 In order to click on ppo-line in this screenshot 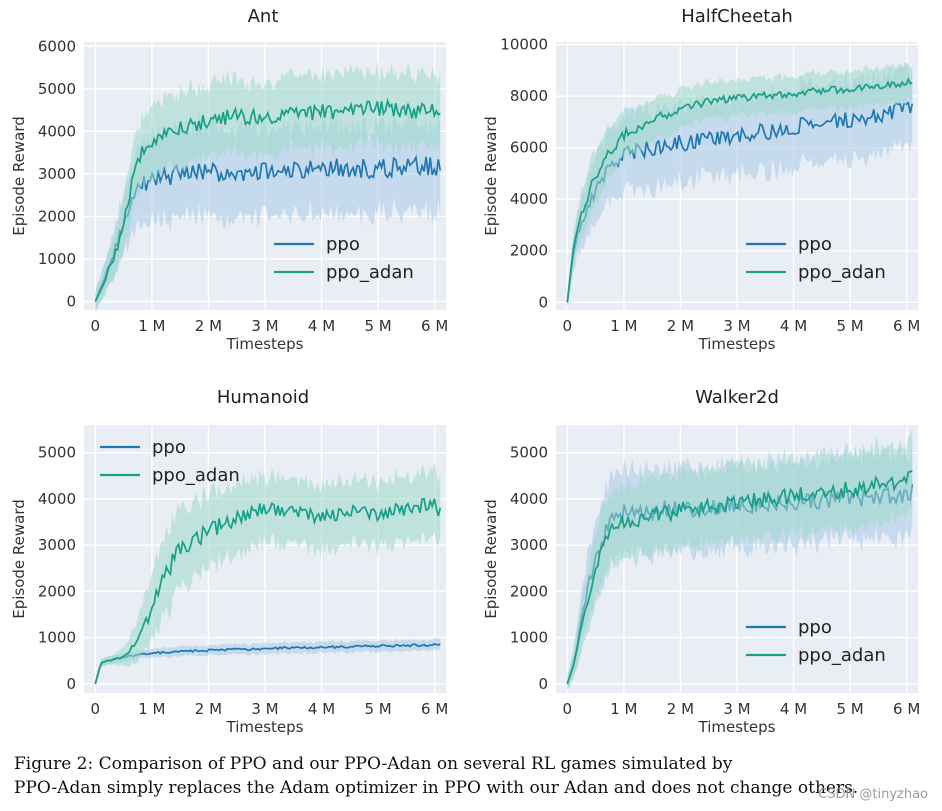, I will do `click(267, 663)`.